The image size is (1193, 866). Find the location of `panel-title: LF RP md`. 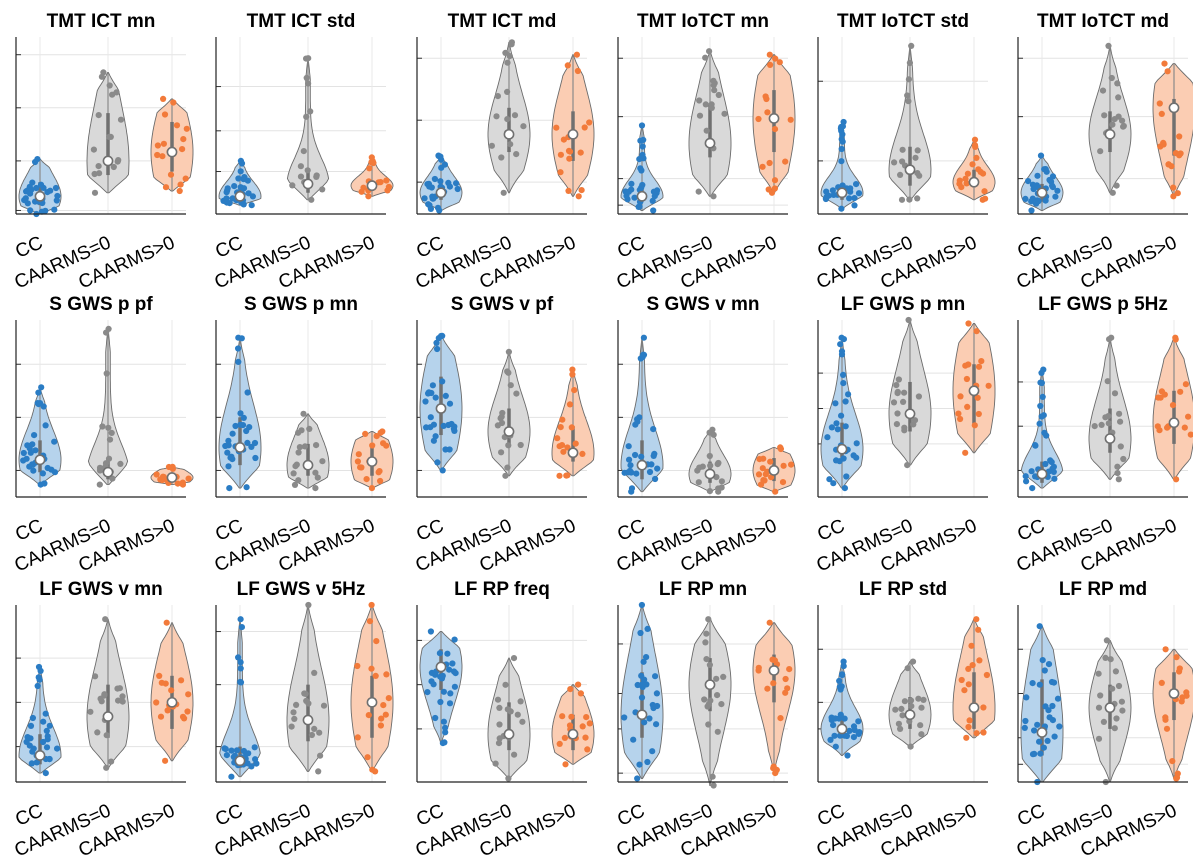

panel-title: LF RP md is located at coordinates (1103, 589).